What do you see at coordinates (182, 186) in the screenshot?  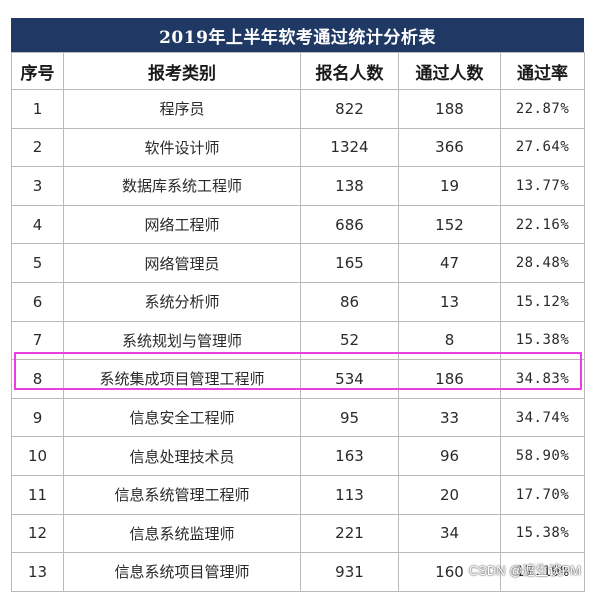 I see `cell-category: 数据库系统工程师` at bounding box center [182, 186].